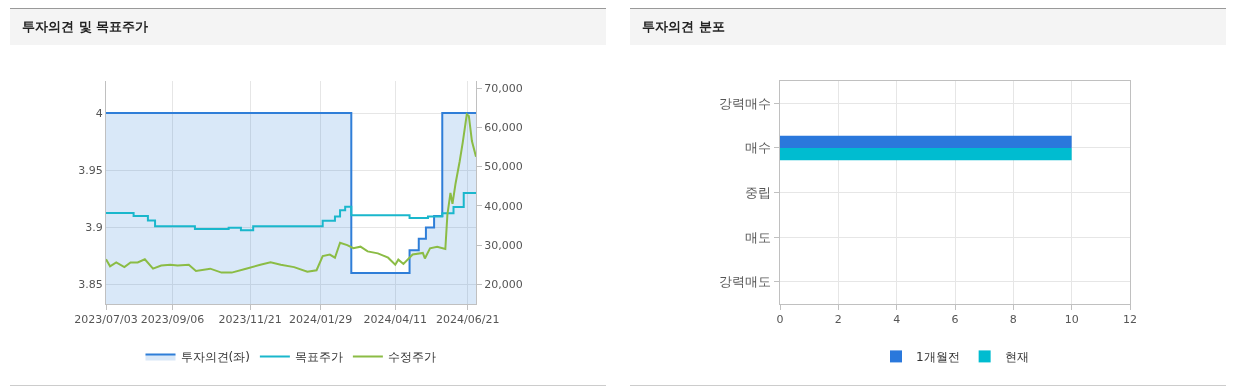 Image resolution: width=1243 pixels, height=392 pixels. What do you see at coordinates (250, 320) in the screenshot?
I see `x-tick-label: 2023/11/21` at bounding box center [250, 320].